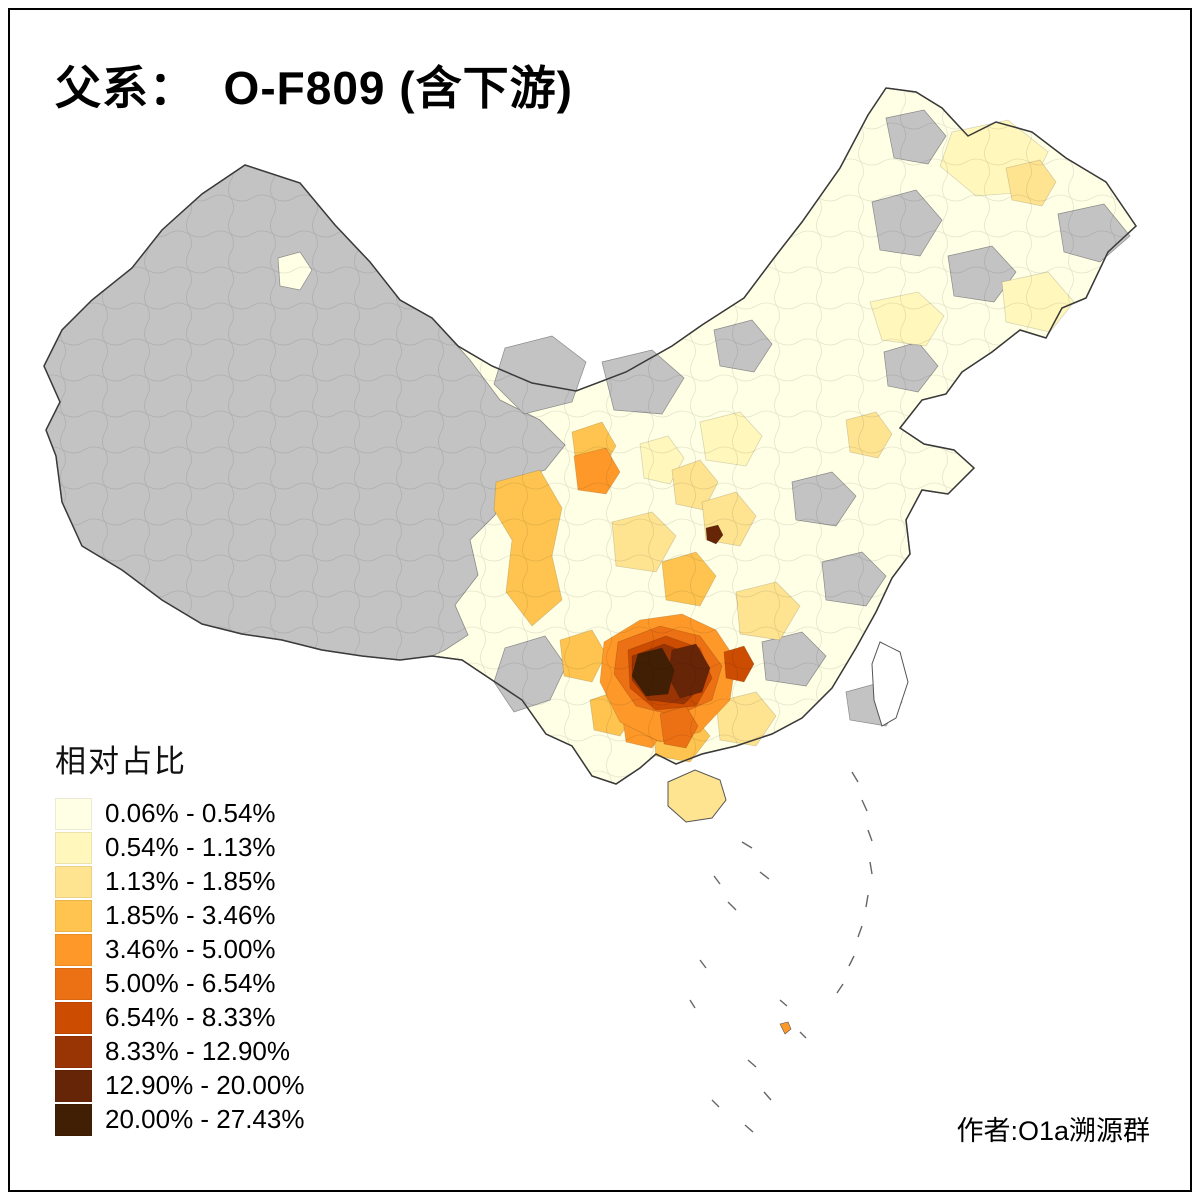 Image resolution: width=1200 pixels, height=1200 pixels. I want to click on legend-label: 1.13% - 1.85%, so click(190, 881).